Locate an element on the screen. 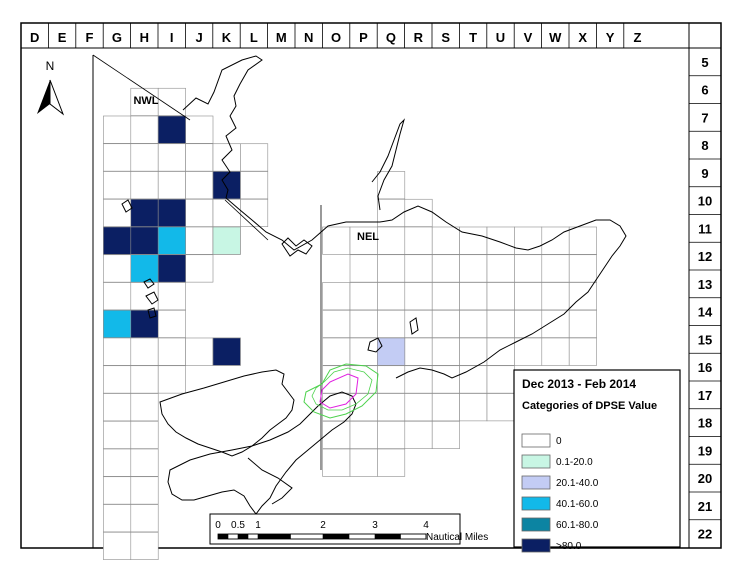  column-label-o: O is located at coordinates (336, 37).